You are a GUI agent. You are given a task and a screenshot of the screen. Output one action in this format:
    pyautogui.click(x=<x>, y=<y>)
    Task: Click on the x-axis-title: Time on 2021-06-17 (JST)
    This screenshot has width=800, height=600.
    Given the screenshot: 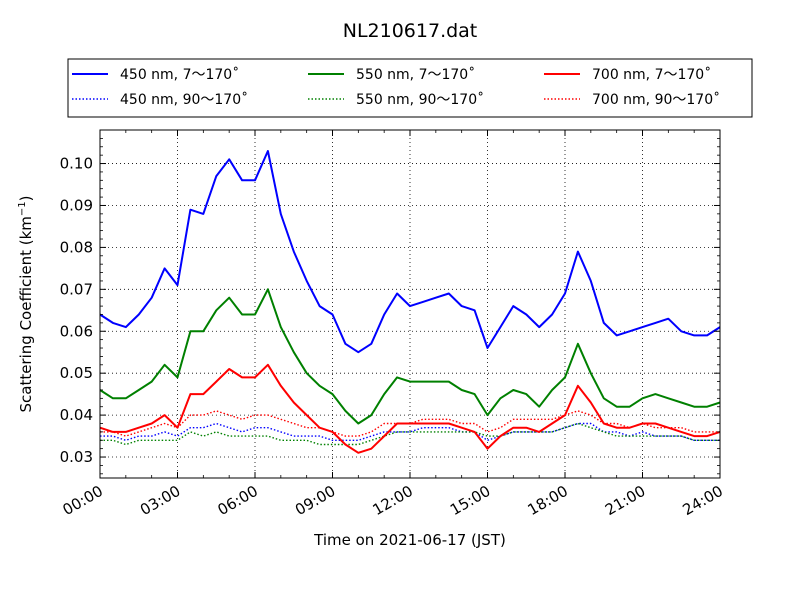 What is the action you would take?
    pyautogui.click(x=409, y=540)
    